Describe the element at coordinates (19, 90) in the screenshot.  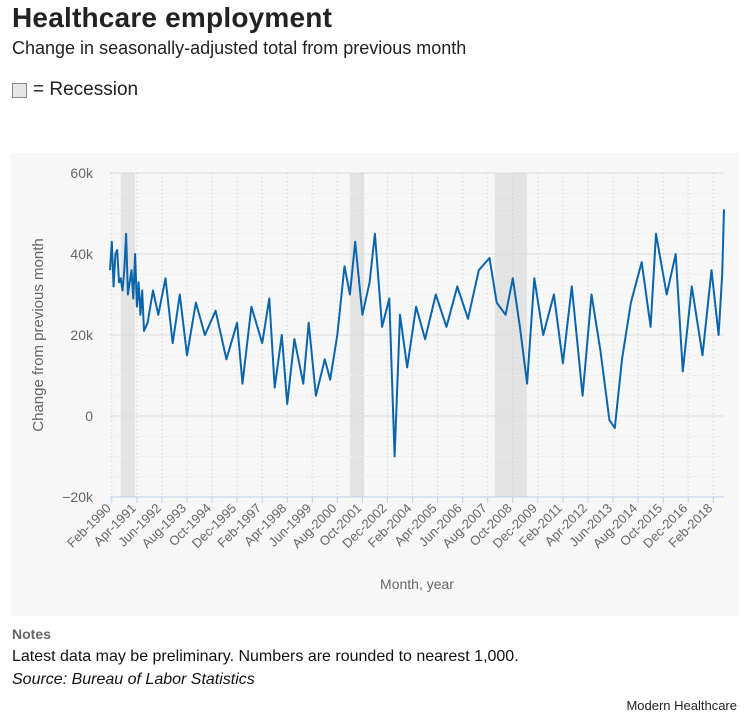
I see `recession-legend-swatch` at that location.